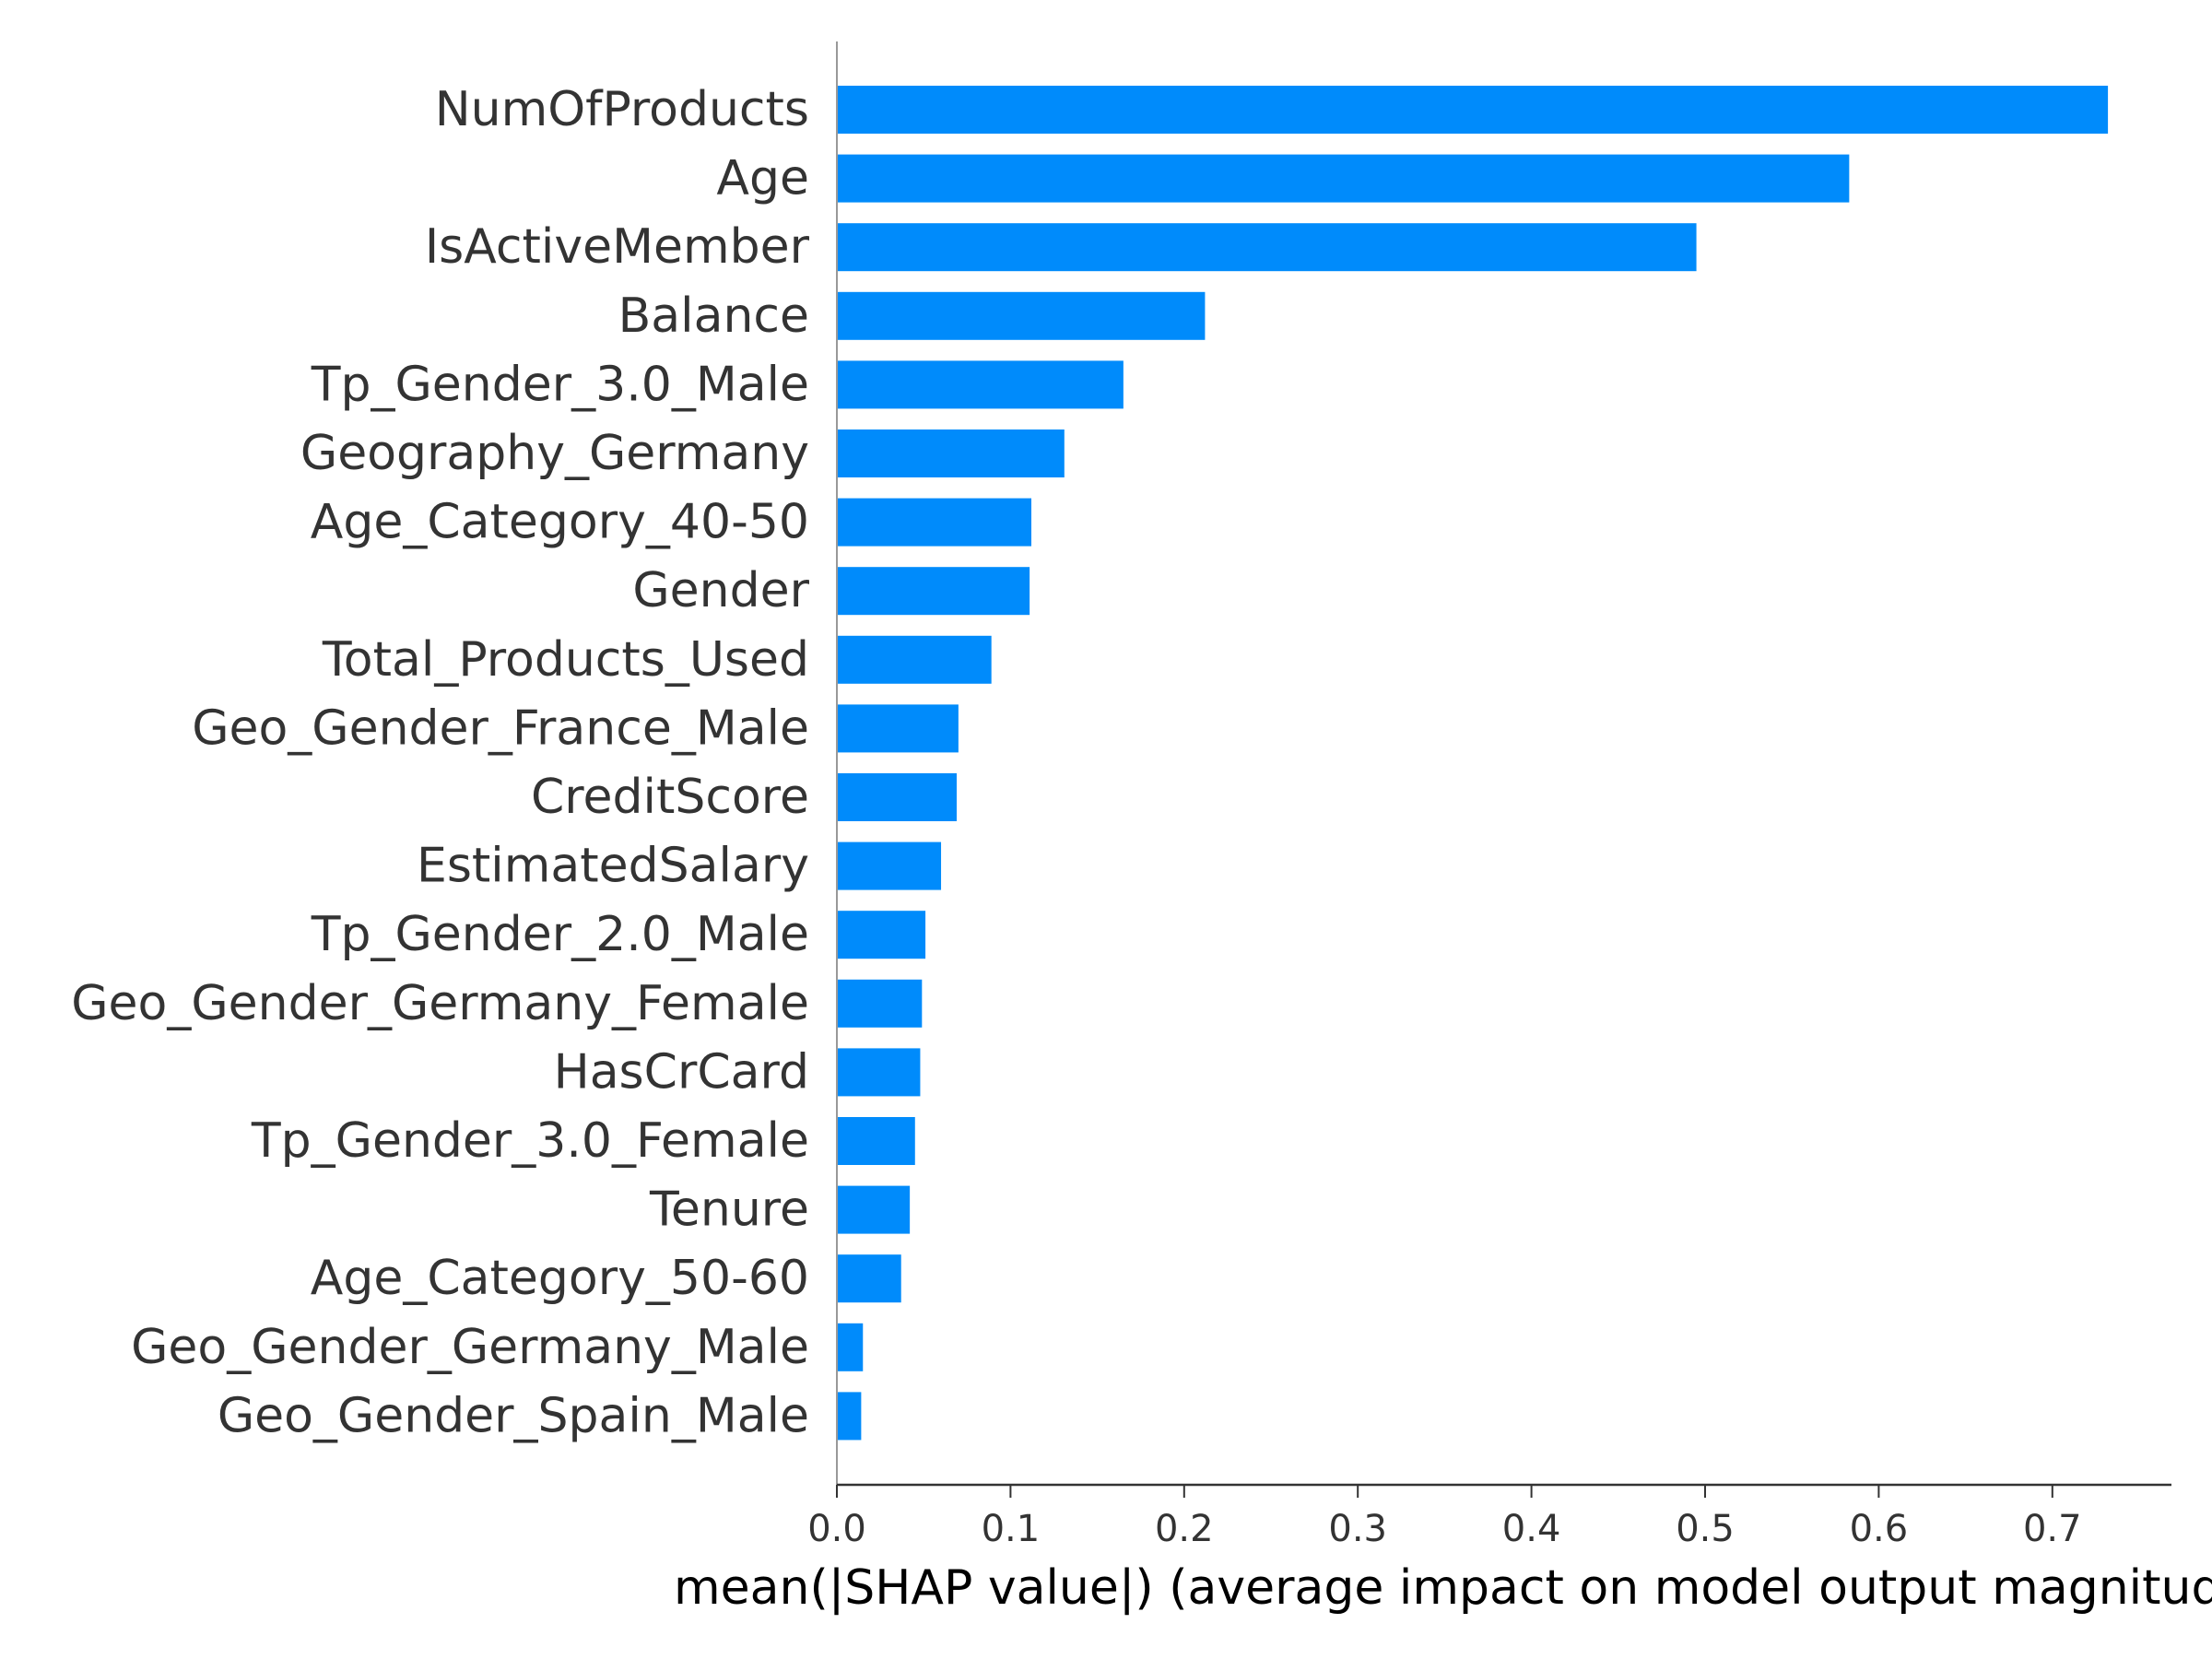 Image resolution: width=2212 pixels, height=1659 pixels. Describe the element at coordinates (560, 384) in the screenshot. I see `category-label-tp-gender-3-0-male: Tp_Gender_3.0_Male` at that location.